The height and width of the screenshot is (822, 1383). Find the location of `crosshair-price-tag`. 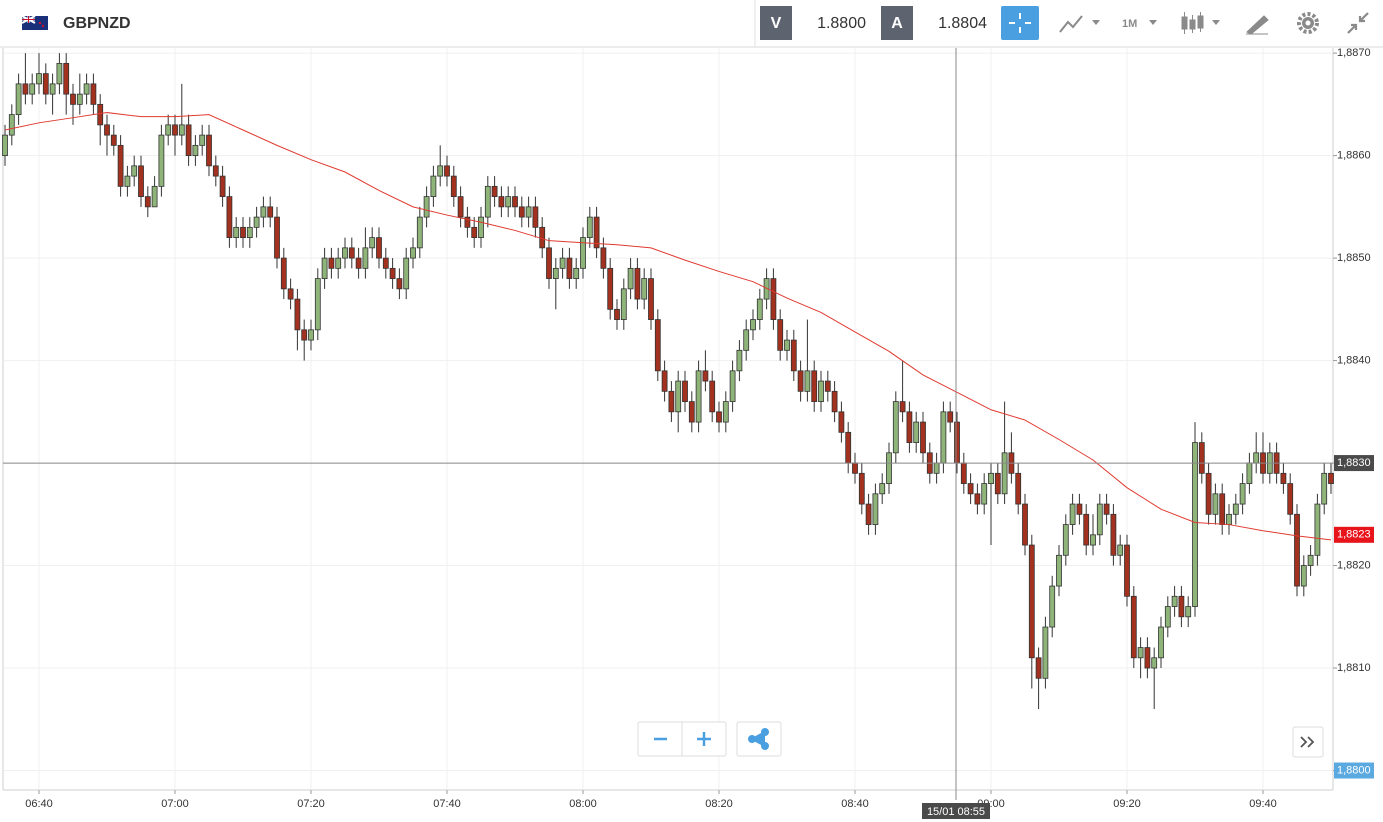

crosshair-price-tag is located at coordinates (1354, 463).